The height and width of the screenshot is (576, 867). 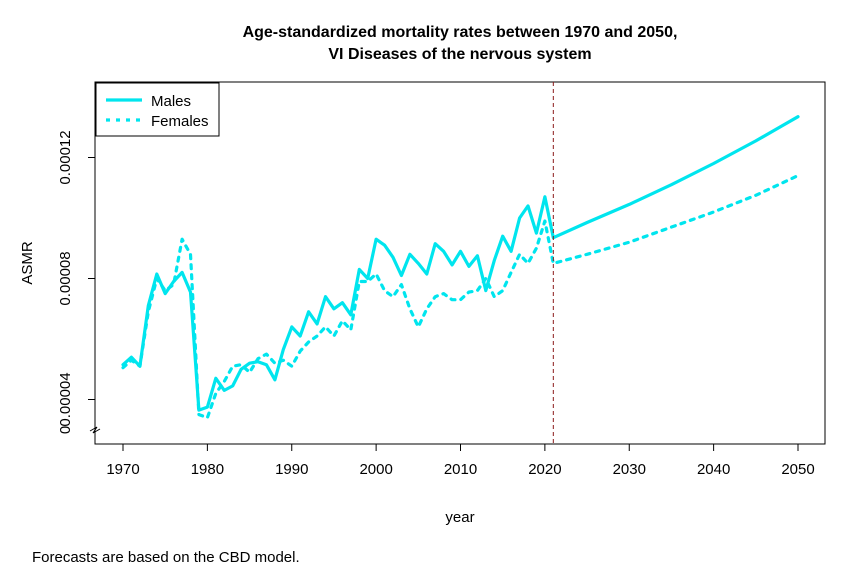 What do you see at coordinates (291, 469) in the screenshot?
I see `x-tick-label: 1990` at bounding box center [291, 469].